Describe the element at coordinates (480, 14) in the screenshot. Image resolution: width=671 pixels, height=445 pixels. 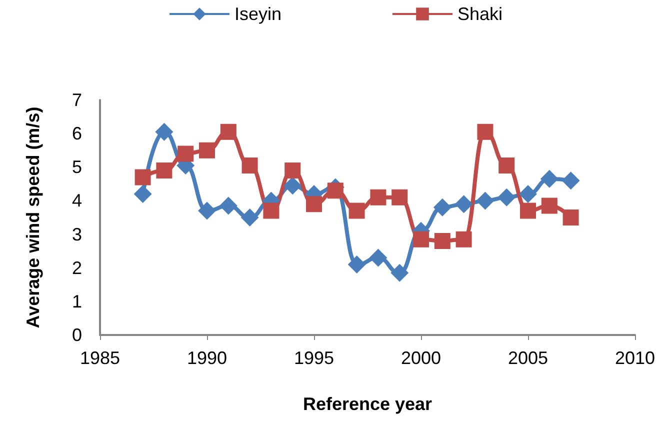
I see `legend-label: Shaki` at that location.